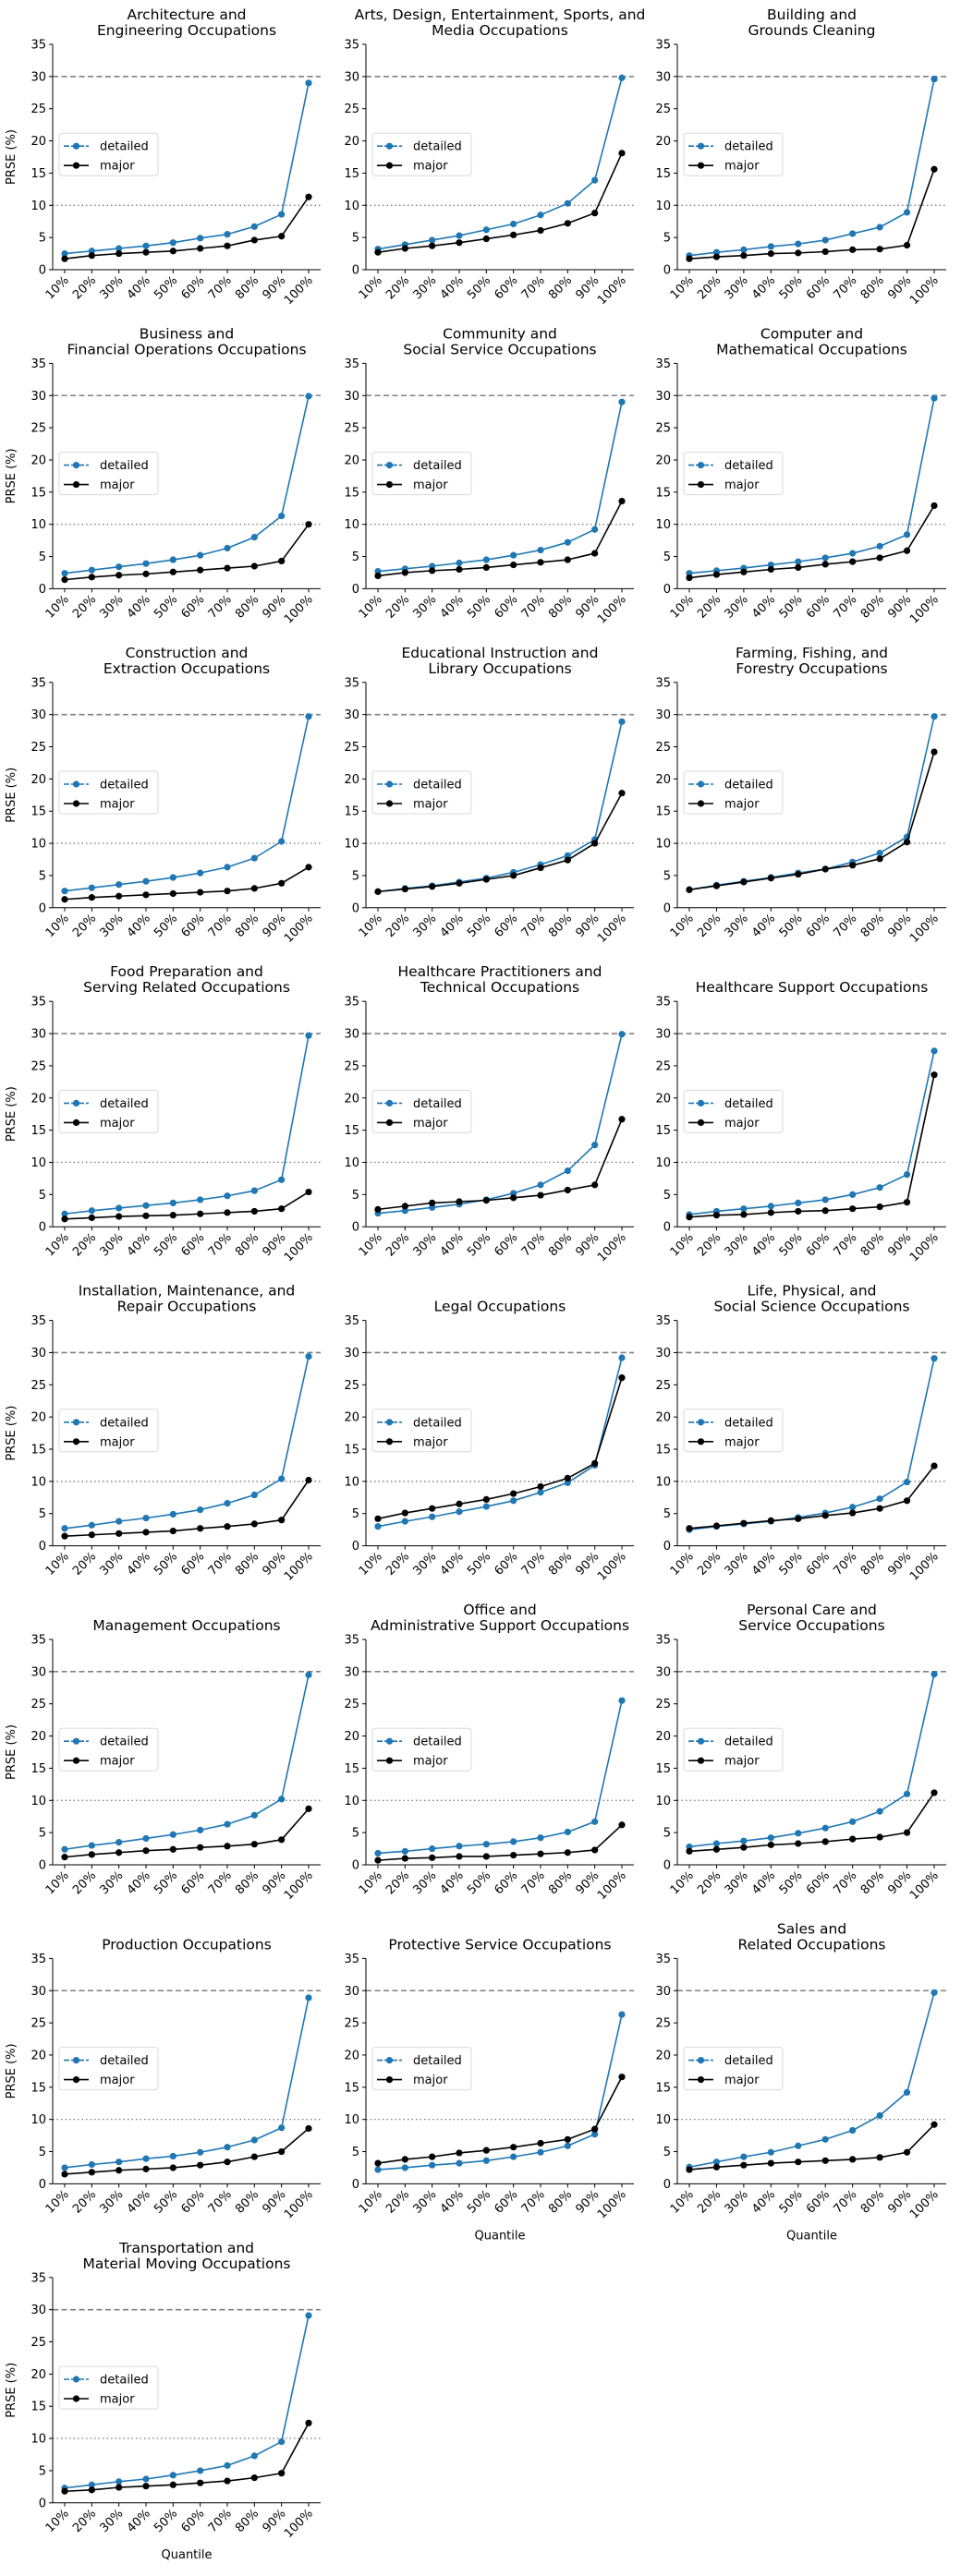  I want to click on y-tick-label: 25, so click(351, 1066).